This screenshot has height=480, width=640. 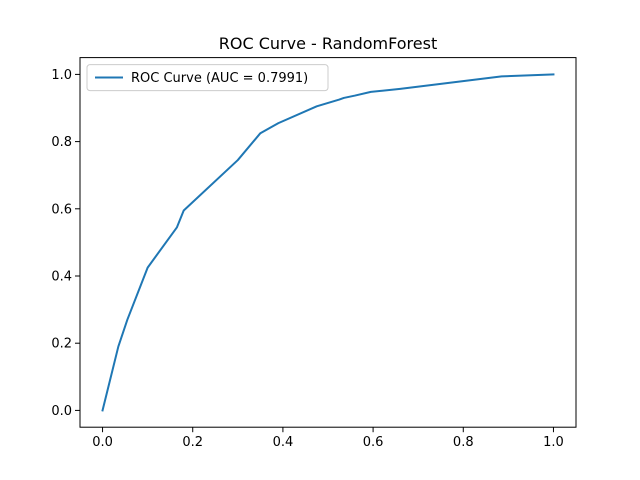 What do you see at coordinates (61, 142) in the screenshot?
I see `y-tick-label: 0.8` at bounding box center [61, 142].